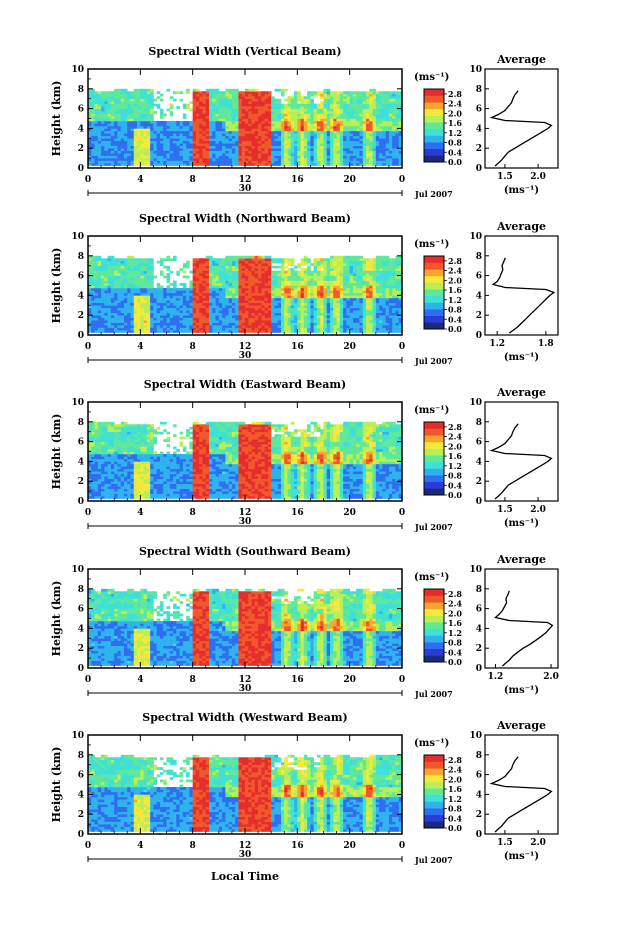 The width and height of the screenshot is (624, 929). Describe the element at coordinates (434, 126) in the screenshot. I see `colorbar-swatch` at that location.